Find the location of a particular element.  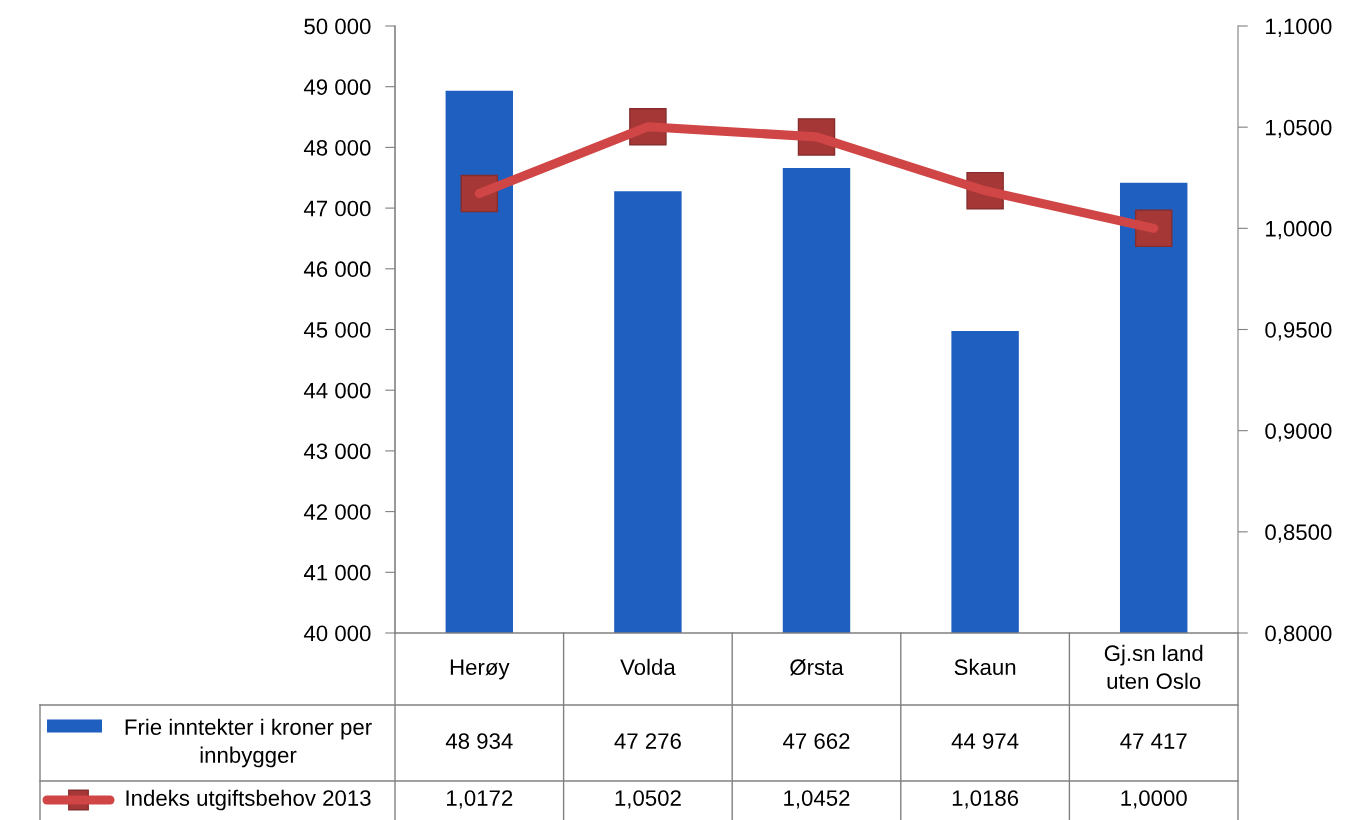

y-tick-label: 48 000 is located at coordinates (337, 147).